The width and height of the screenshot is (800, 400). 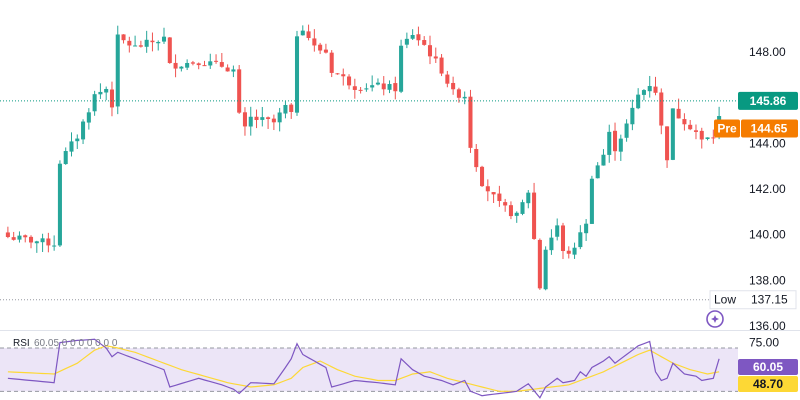 I want to click on rsi-ma-value-tag, so click(x=768, y=384).